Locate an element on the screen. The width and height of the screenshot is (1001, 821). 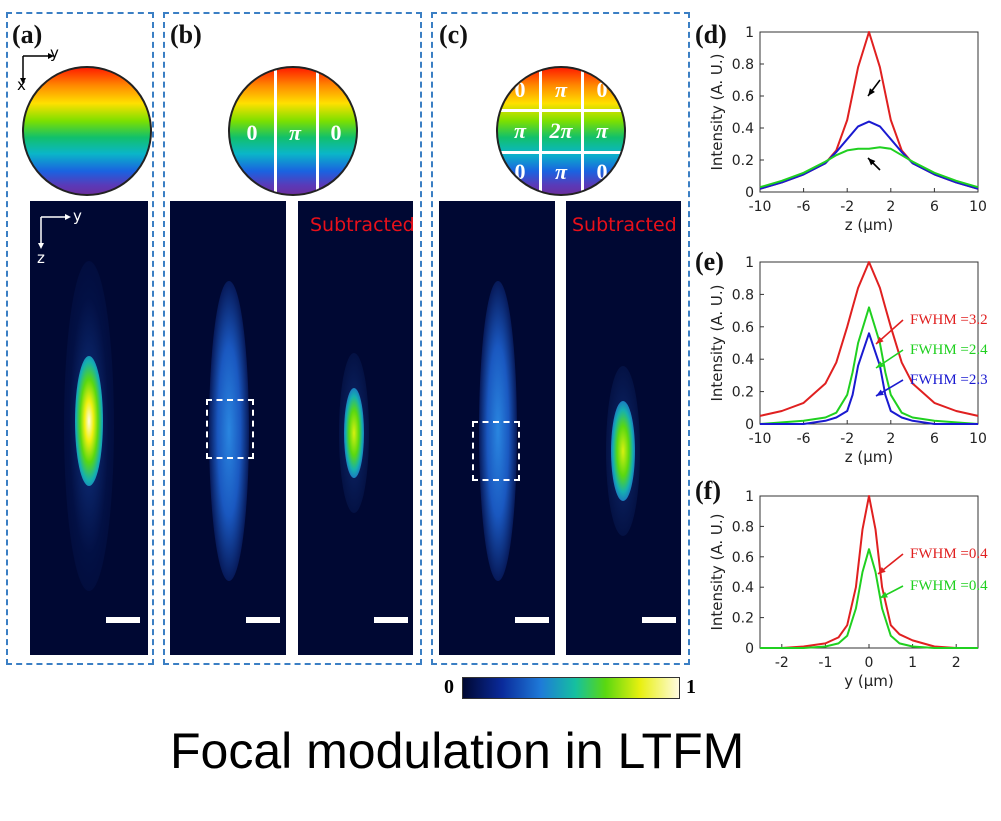
figure-caption: Focal modulation in LTFM is located at coordinates (457, 751).